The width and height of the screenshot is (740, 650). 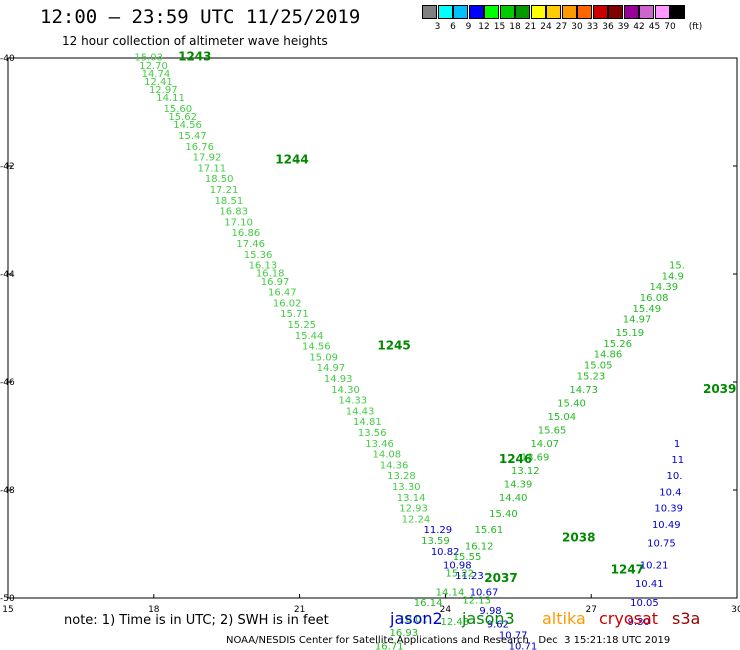 I want to click on wave-height-label: 13.14, so click(x=411, y=498).